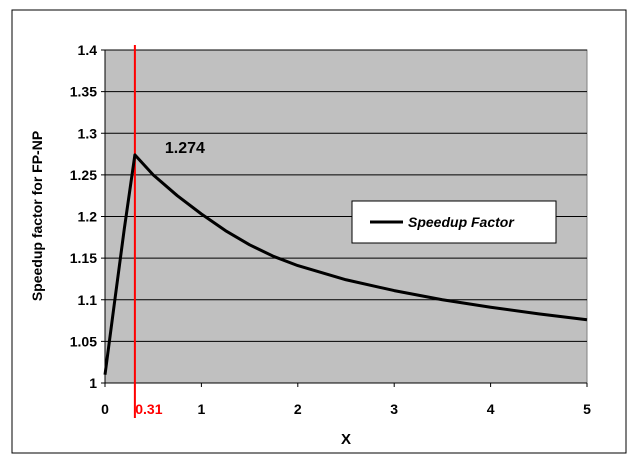 The image size is (638, 471). Describe the element at coordinates (148, 409) in the screenshot. I see `vertical-marker-label: 0.31` at that location.